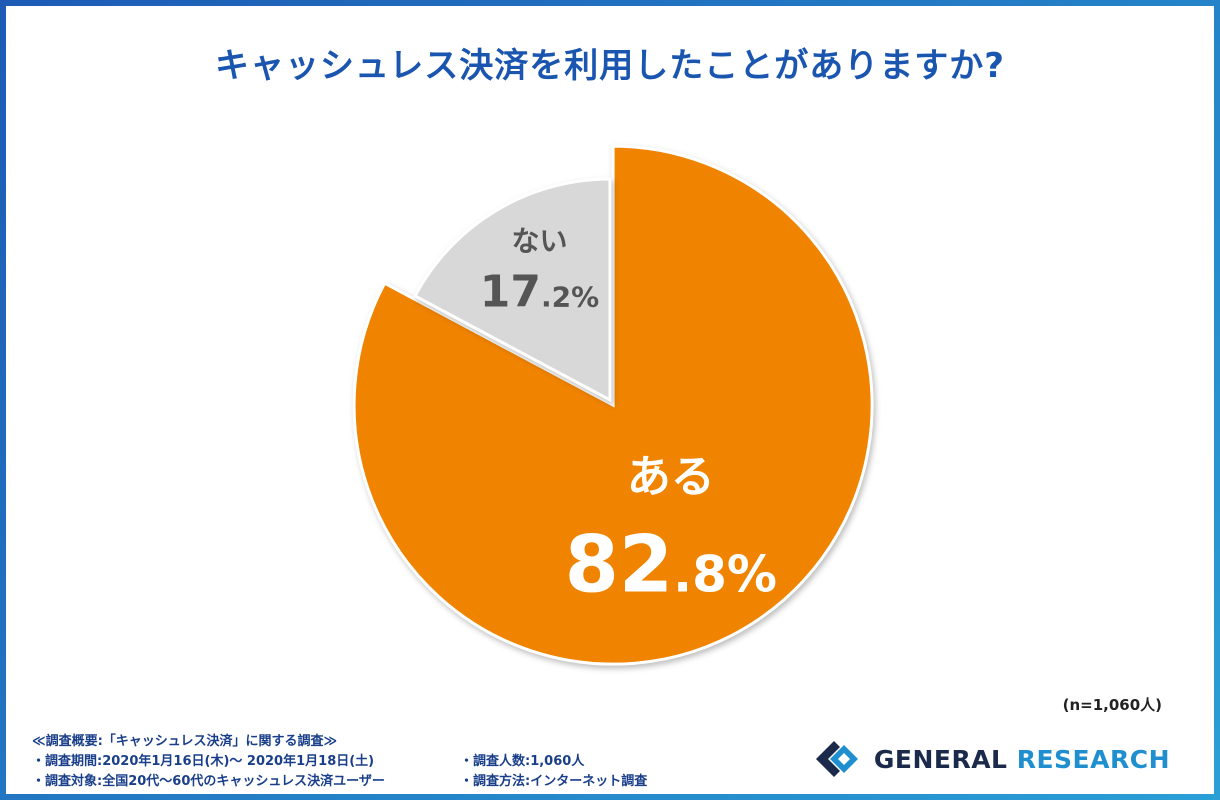 This screenshot has width=1220, height=800. I want to click on slice-value-aru: 82.8%, so click(671, 565).